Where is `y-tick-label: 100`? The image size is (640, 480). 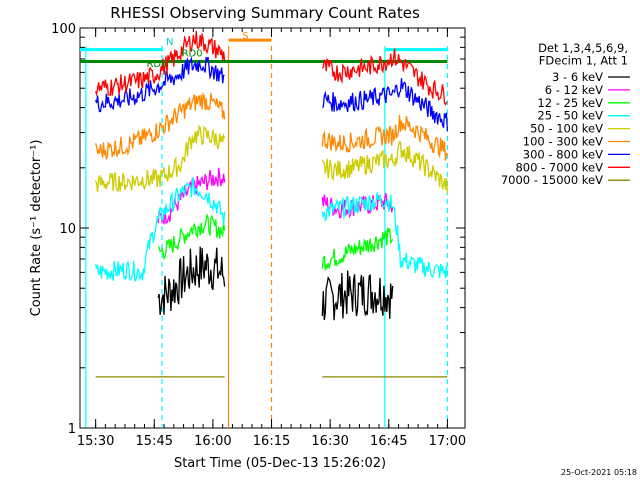
y-tick-label: 100 is located at coordinates (63, 29).